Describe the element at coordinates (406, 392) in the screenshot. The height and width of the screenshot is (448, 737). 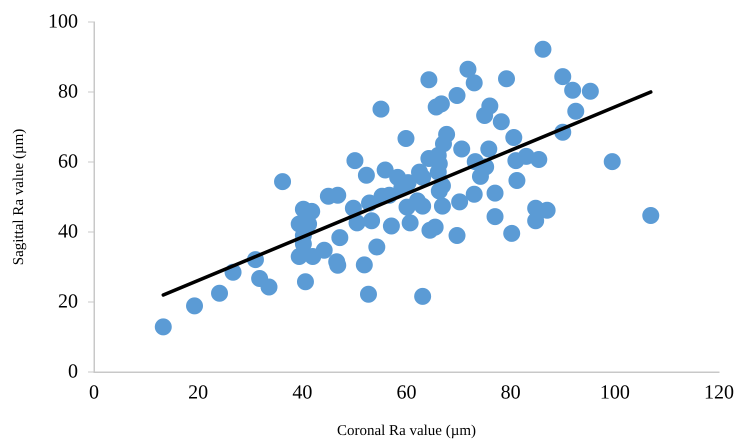
I see `x-tick-label: 60` at that location.